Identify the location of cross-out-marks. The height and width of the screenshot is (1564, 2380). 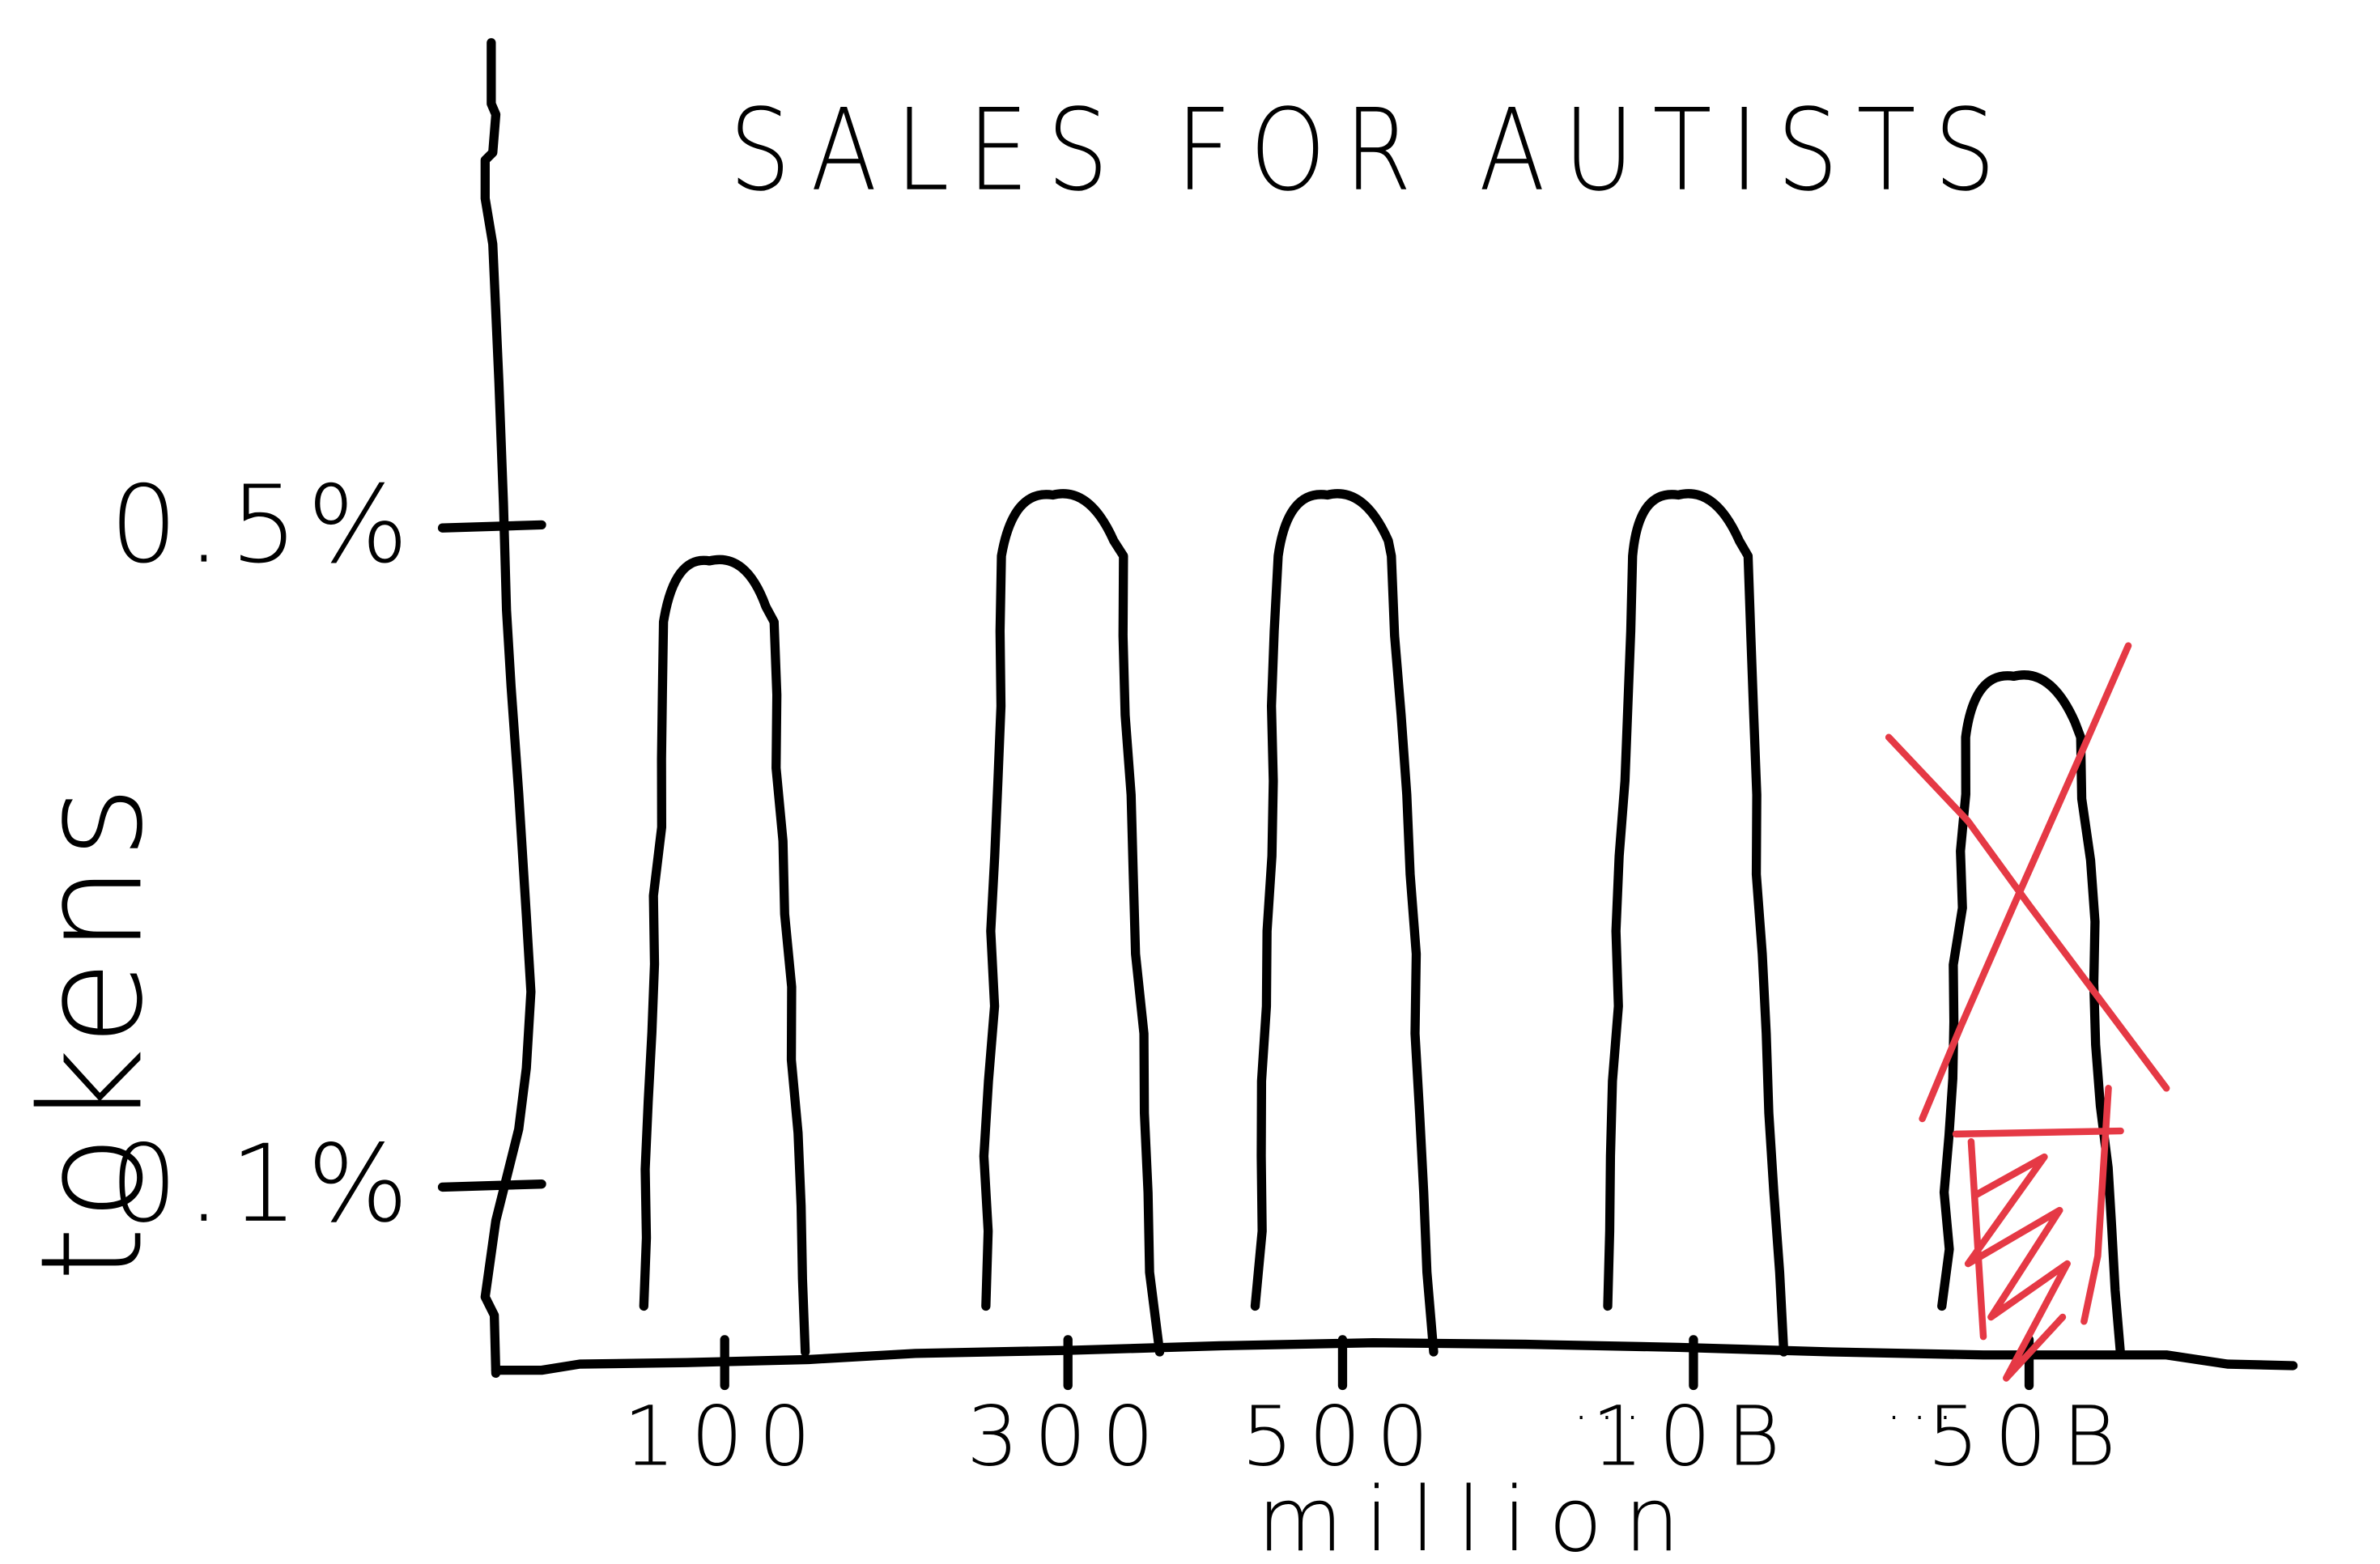
(2027, 1012).